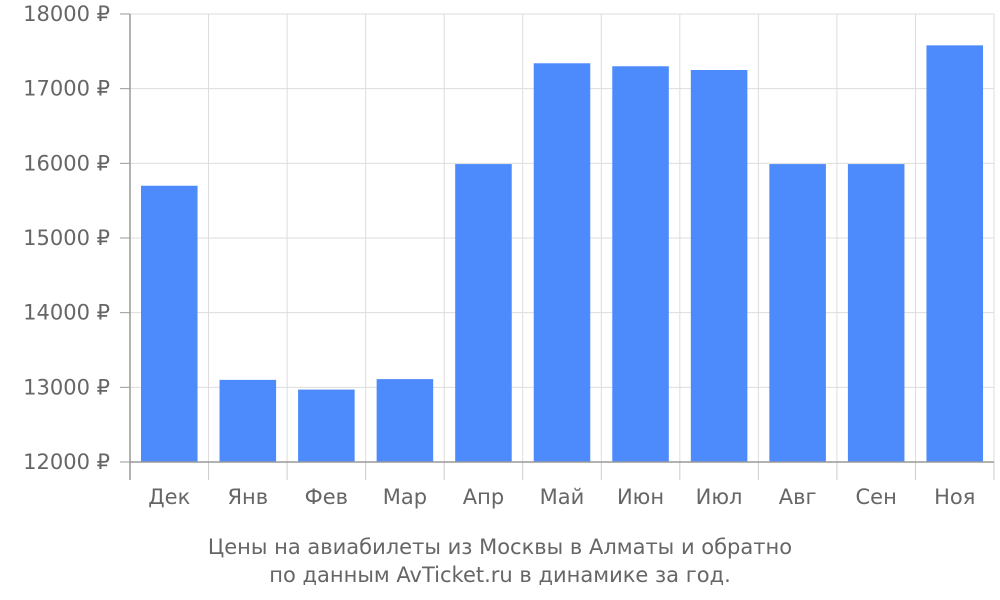 The image size is (1000, 600). What do you see at coordinates (247, 497) in the screenshot?
I see `x-tick-label: Янв` at bounding box center [247, 497].